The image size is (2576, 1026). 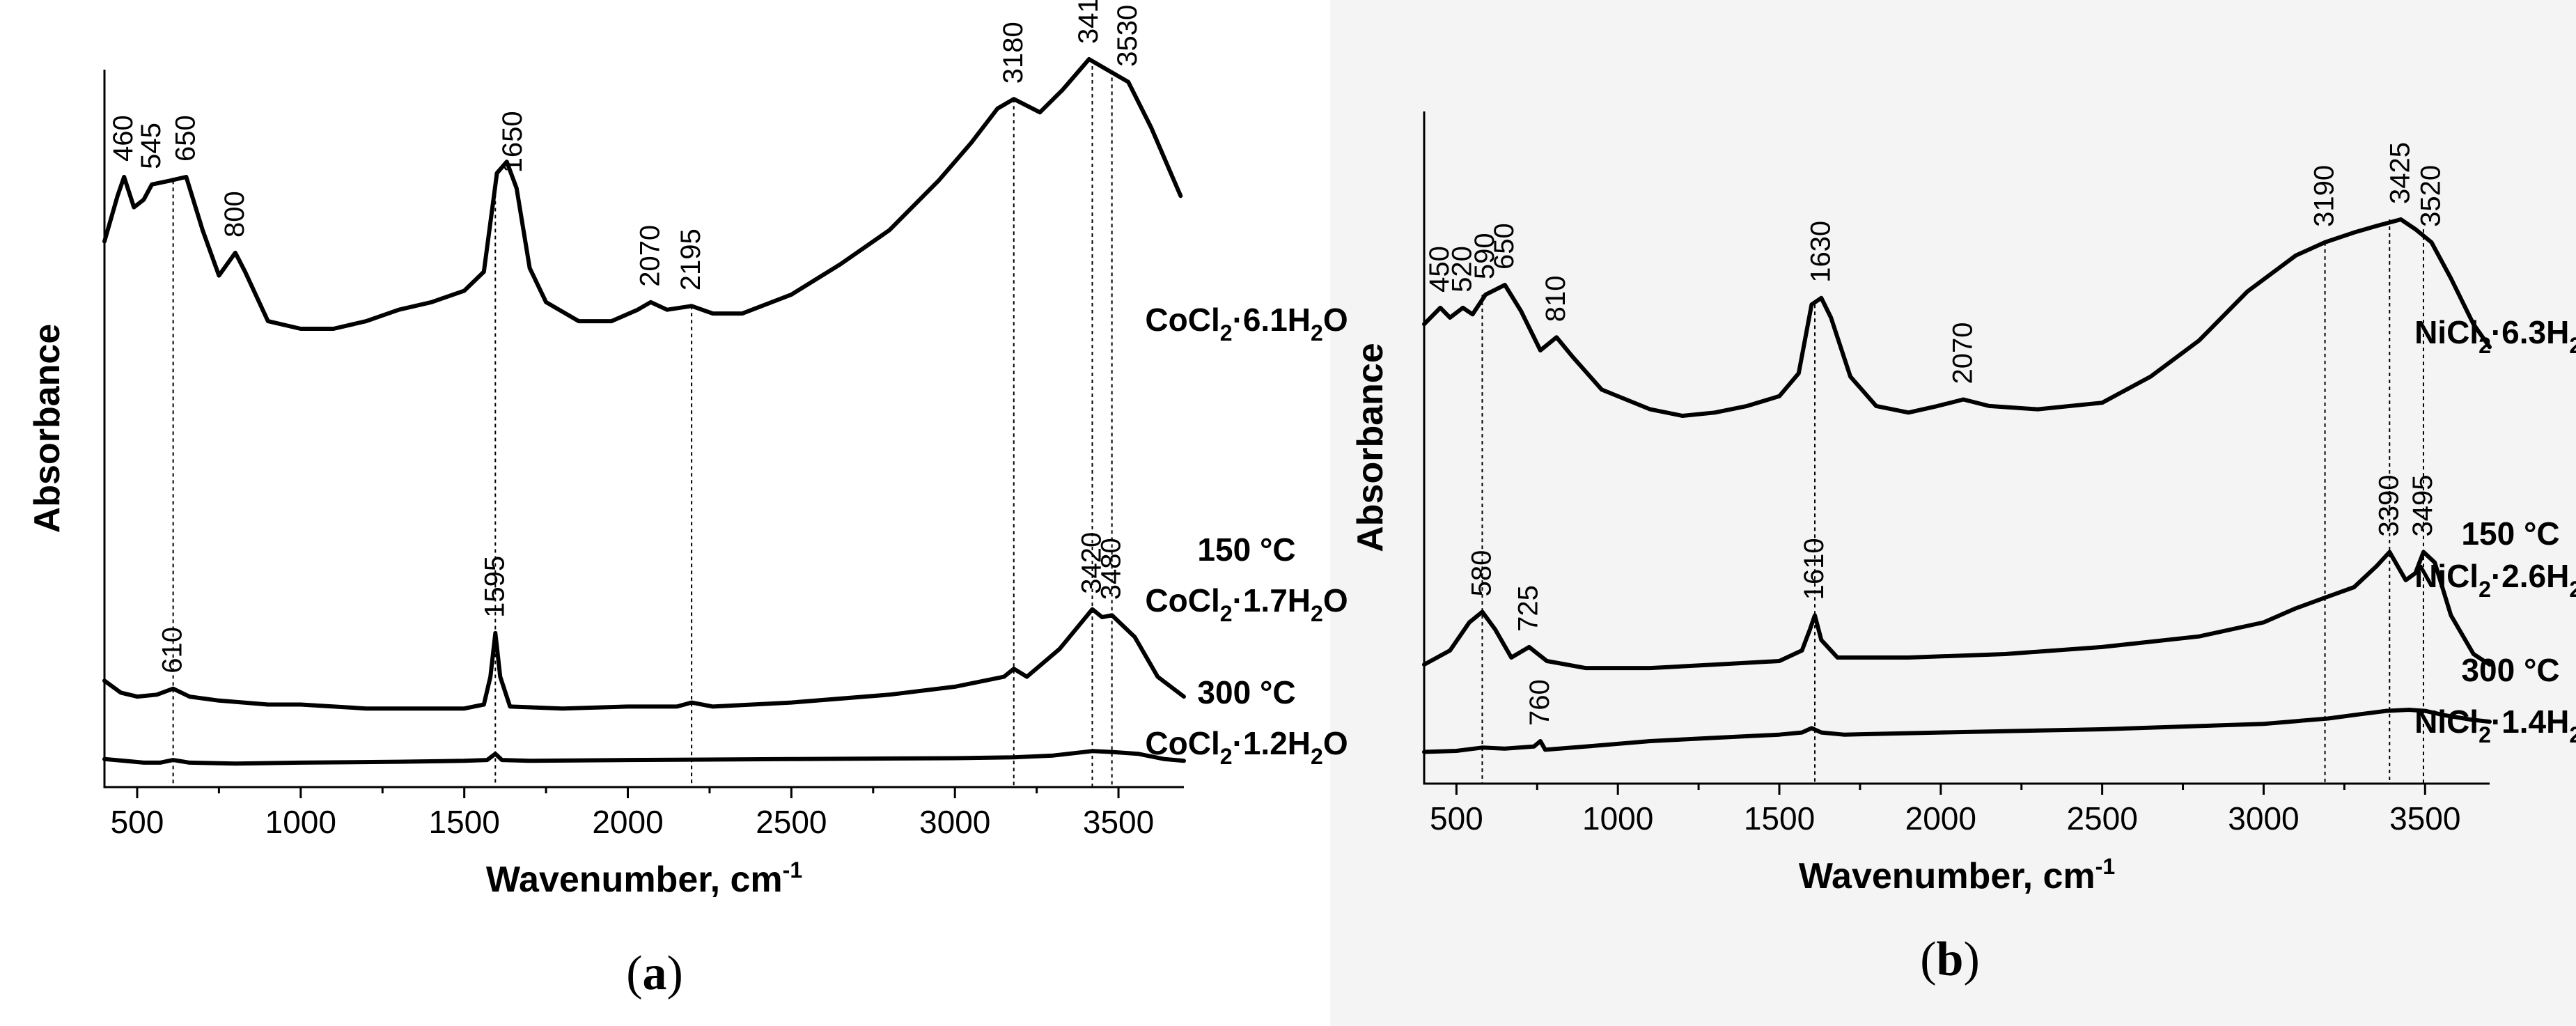 I want to click on charta-peak-label: 1650, so click(x=512, y=142).